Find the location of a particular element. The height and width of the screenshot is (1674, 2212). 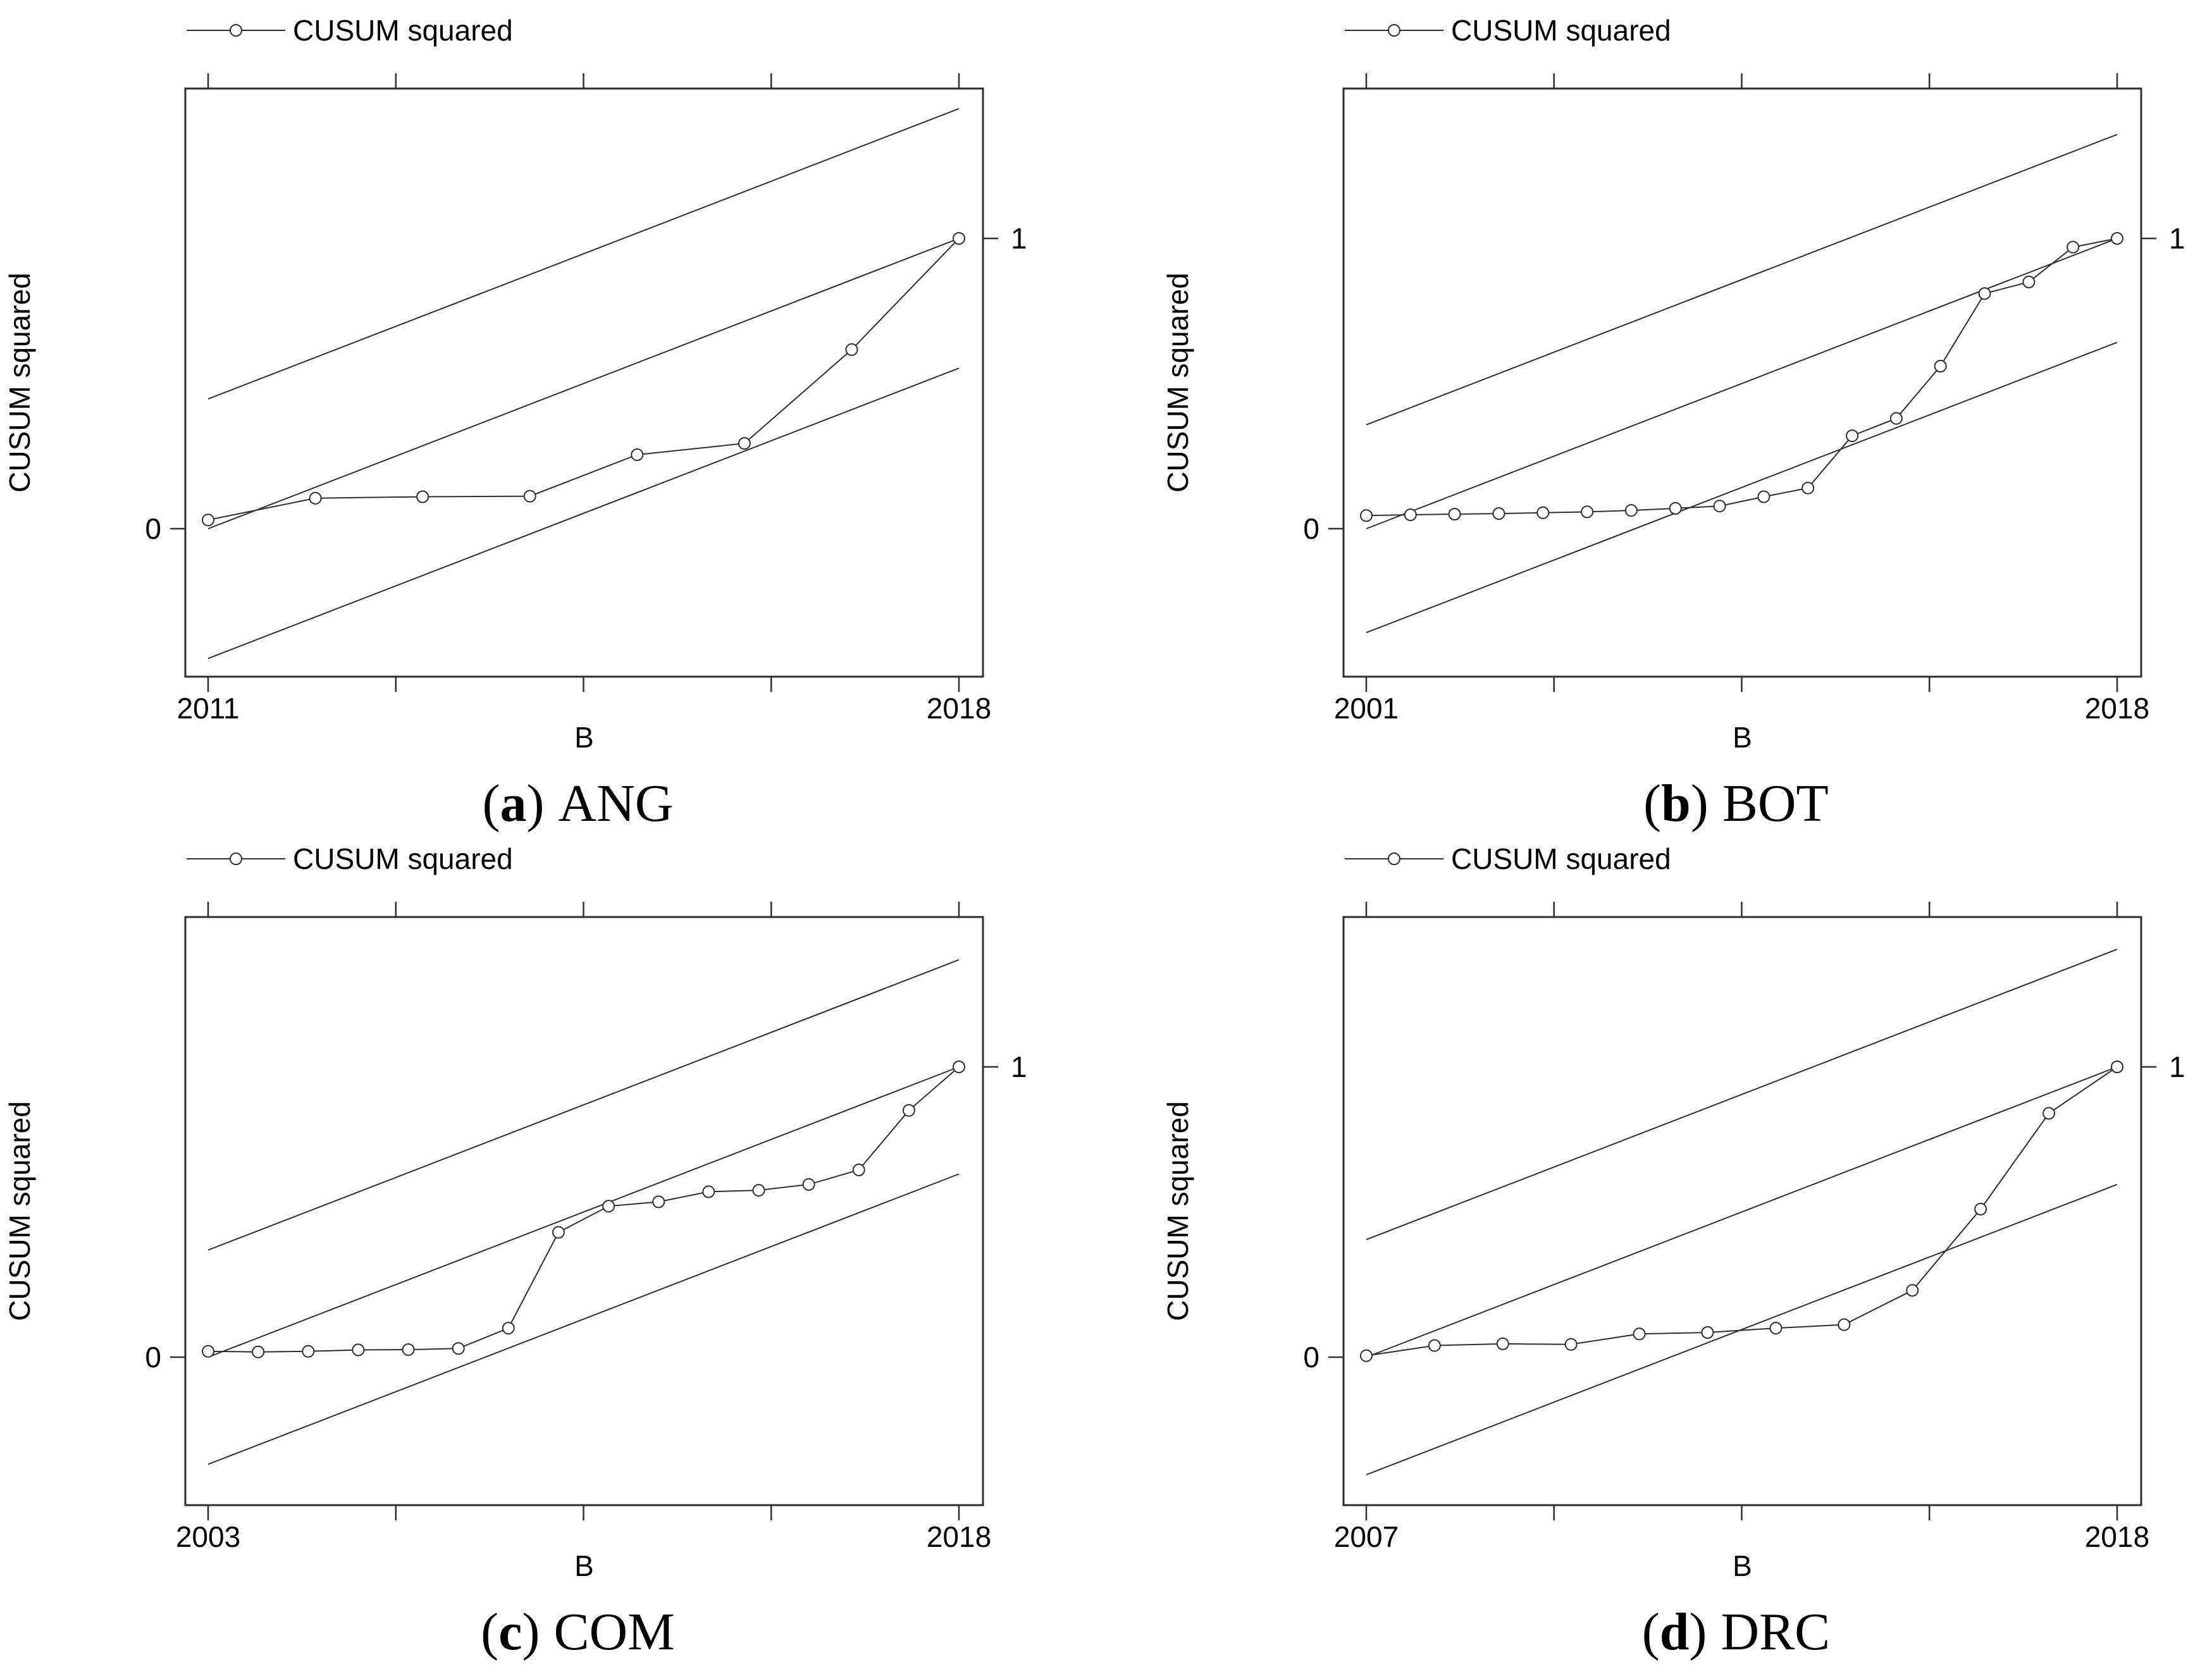

panel-caption: (d) DRC is located at coordinates (1736, 1632).